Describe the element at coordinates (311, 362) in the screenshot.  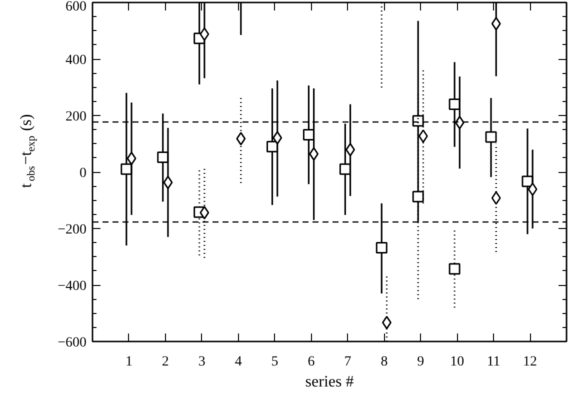
I see `x-tick-label: 6` at that location.